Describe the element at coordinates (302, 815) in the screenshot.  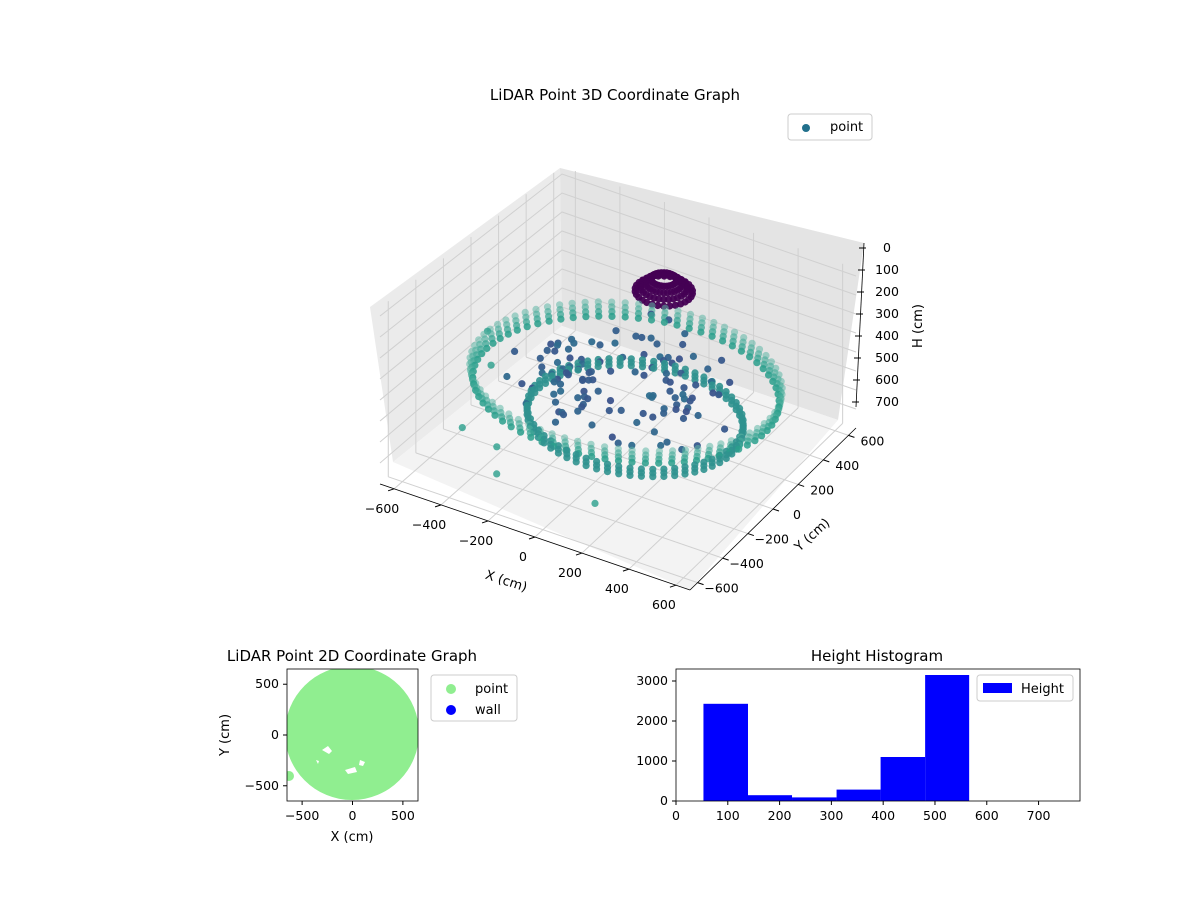
I see `x-tick-label-2d: −500` at that location.